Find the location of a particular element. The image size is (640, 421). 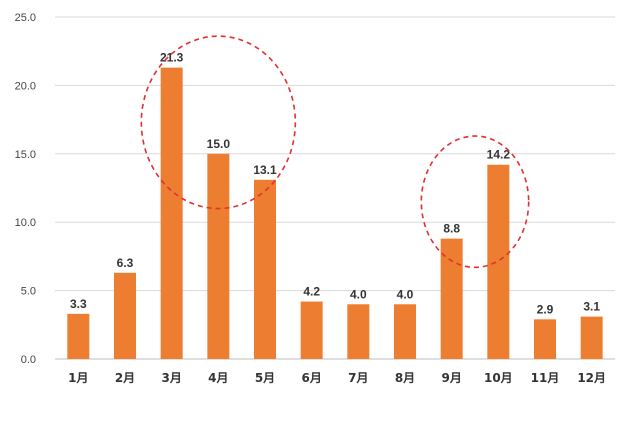

data-label: 6.3 is located at coordinates (125, 263).